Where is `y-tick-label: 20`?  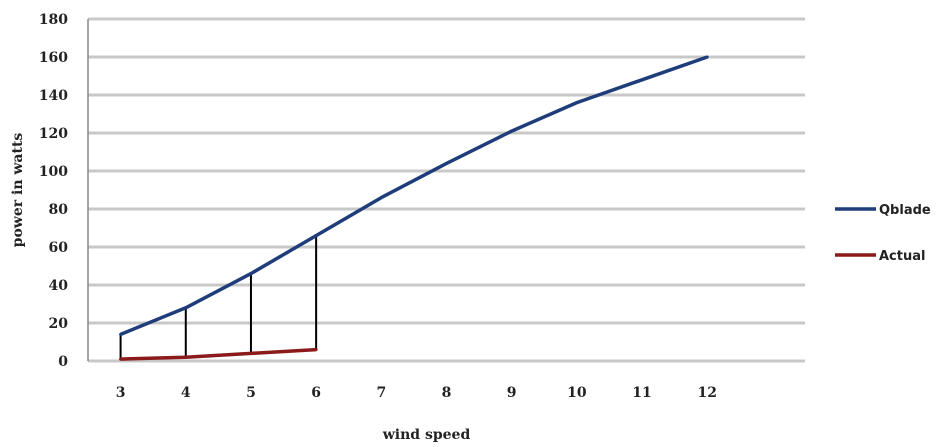
y-tick-label: 20 is located at coordinates (59, 324).